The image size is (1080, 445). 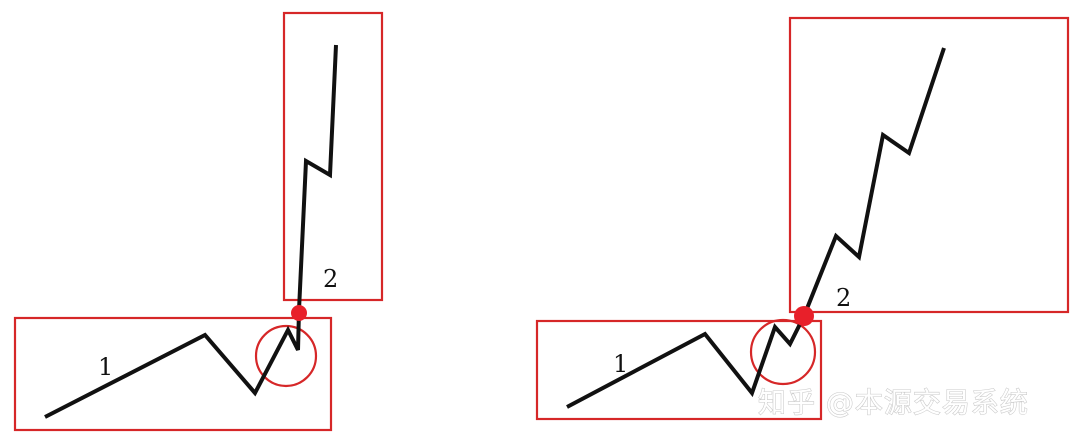 I want to click on left-wave1-box, so click(x=173, y=374).